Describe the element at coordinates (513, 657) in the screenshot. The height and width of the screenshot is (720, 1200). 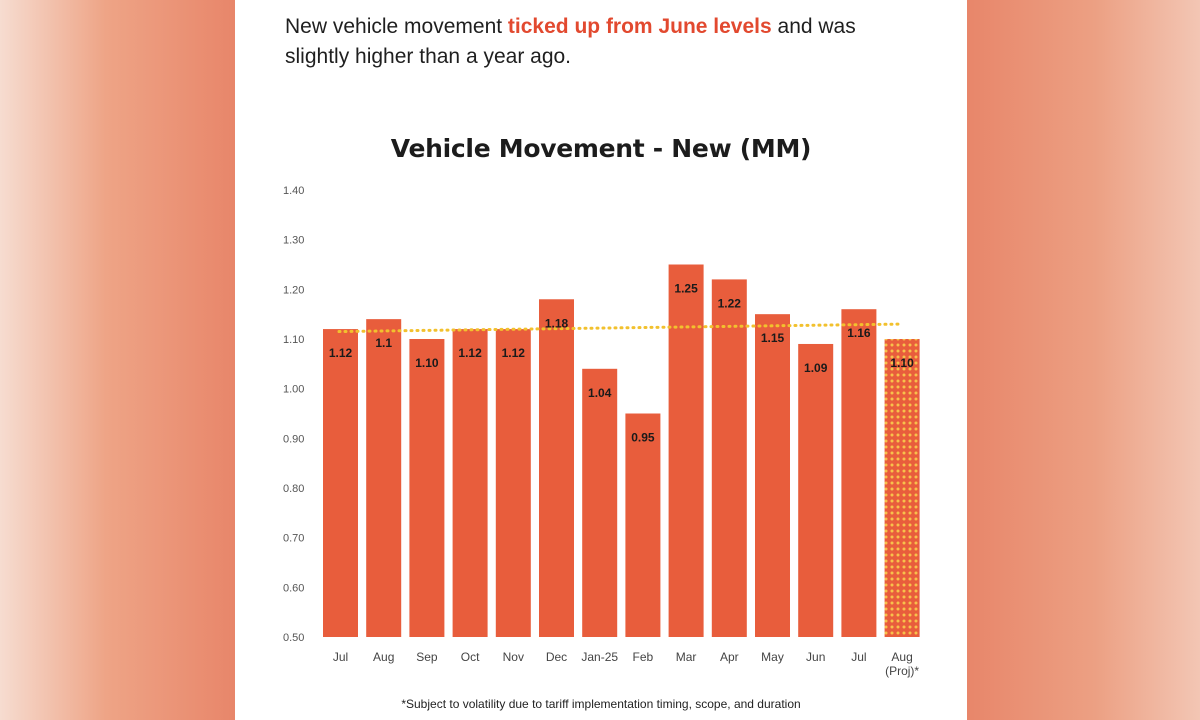
I see `x-tick-label: Nov` at that location.